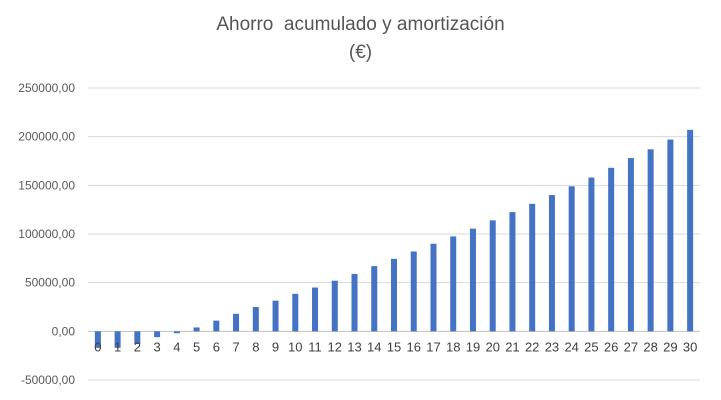 This screenshot has height=400, width=721. I want to click on x-tick-label: 4, so click(176, 346).